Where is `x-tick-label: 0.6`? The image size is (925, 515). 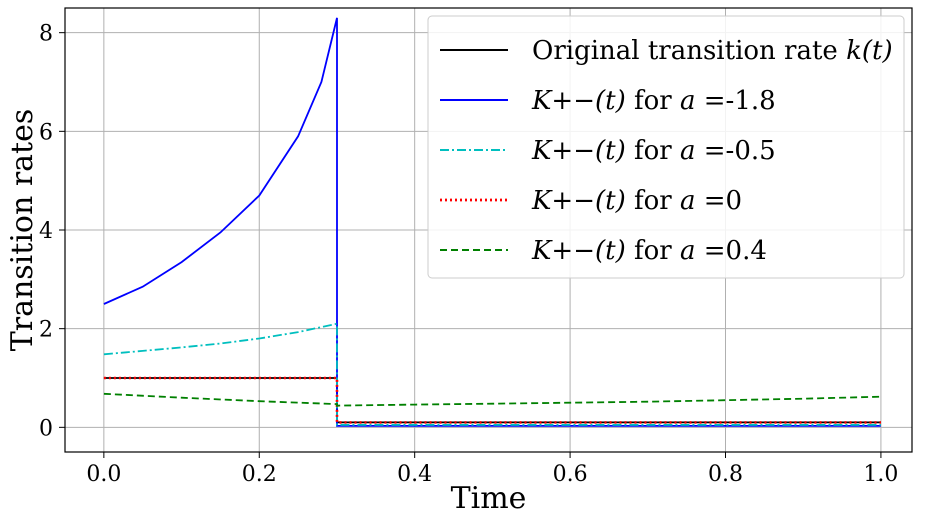
x-tick-label: 0.6 is located at coordinates (570, 474).